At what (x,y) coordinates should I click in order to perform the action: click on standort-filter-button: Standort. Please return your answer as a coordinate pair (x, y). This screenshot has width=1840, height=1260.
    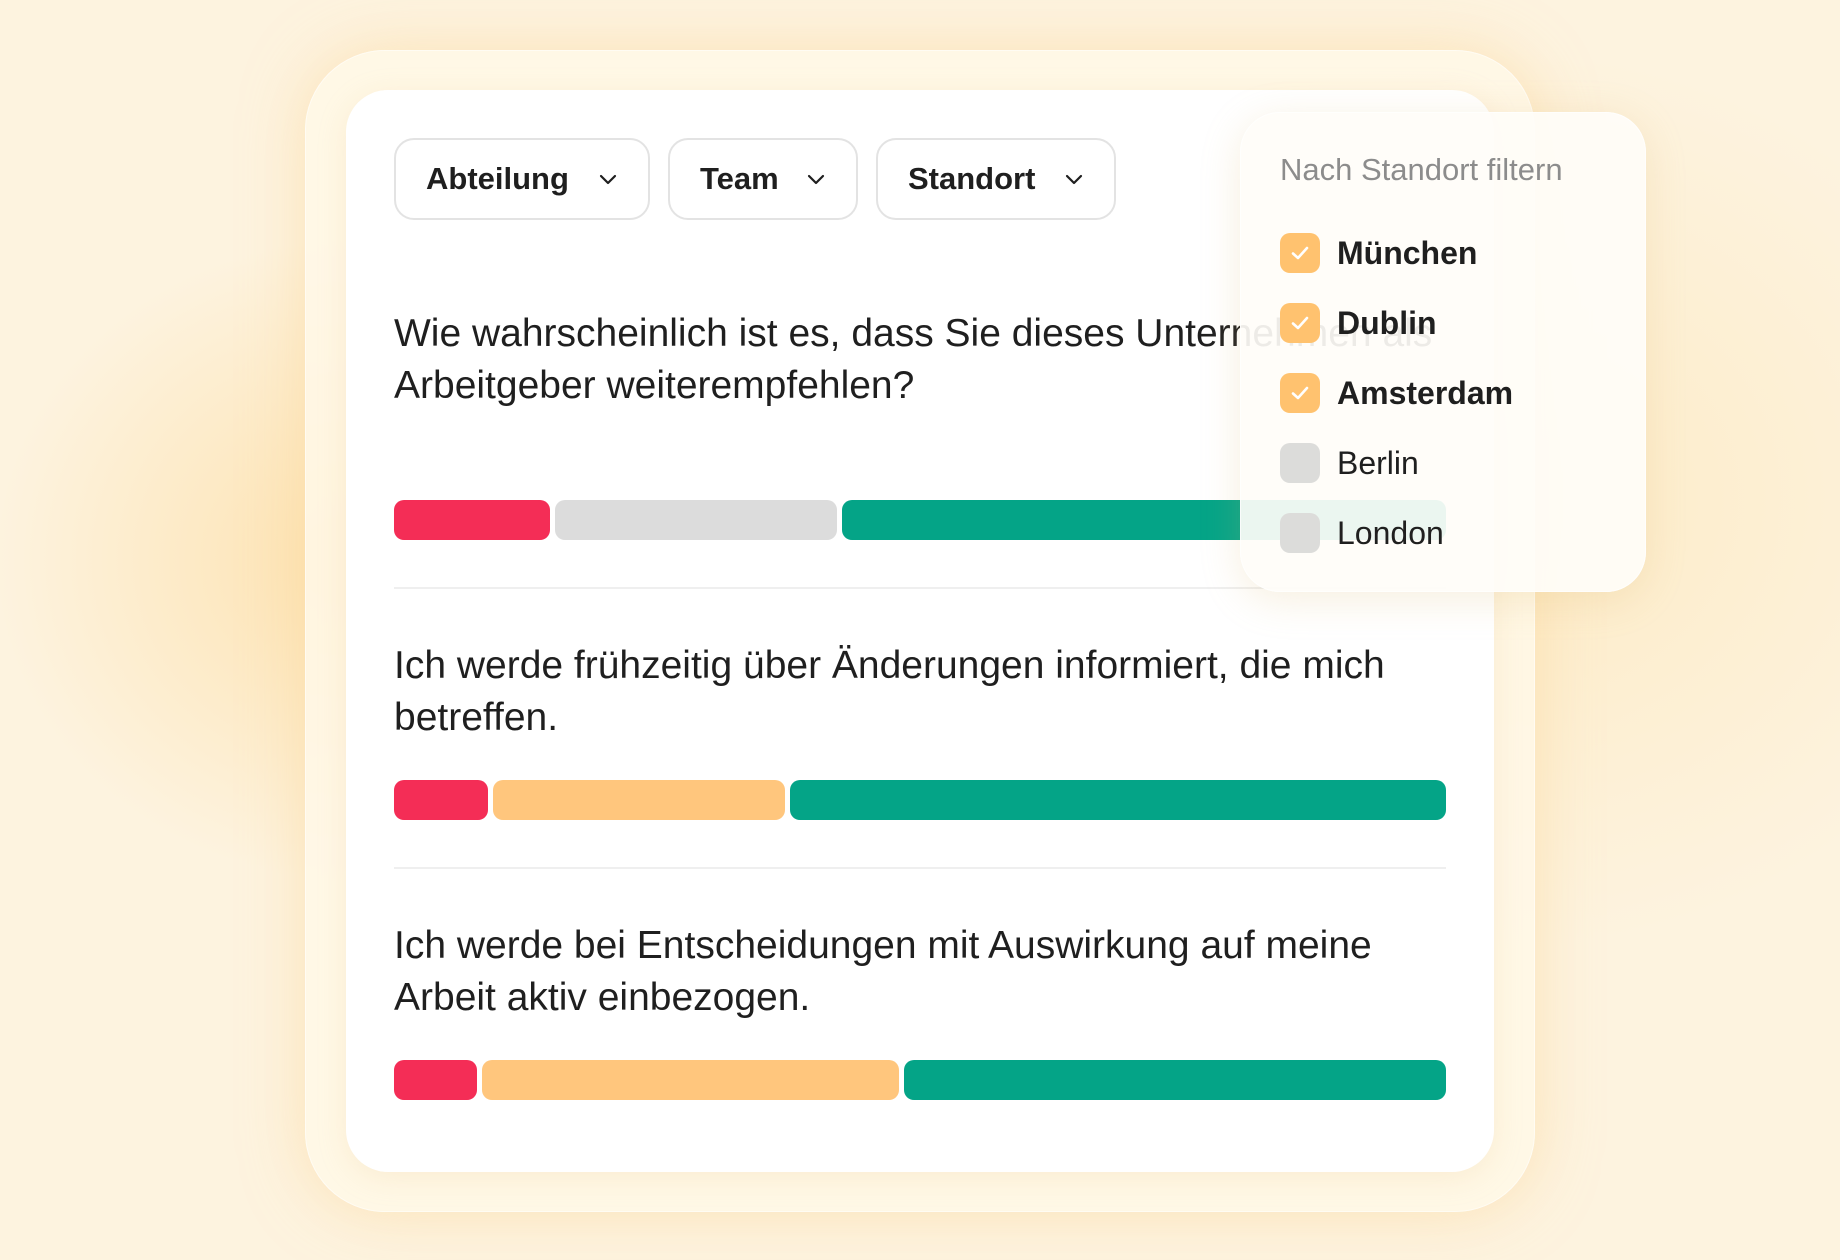
    Looking at the image, I should click on (996, 179).